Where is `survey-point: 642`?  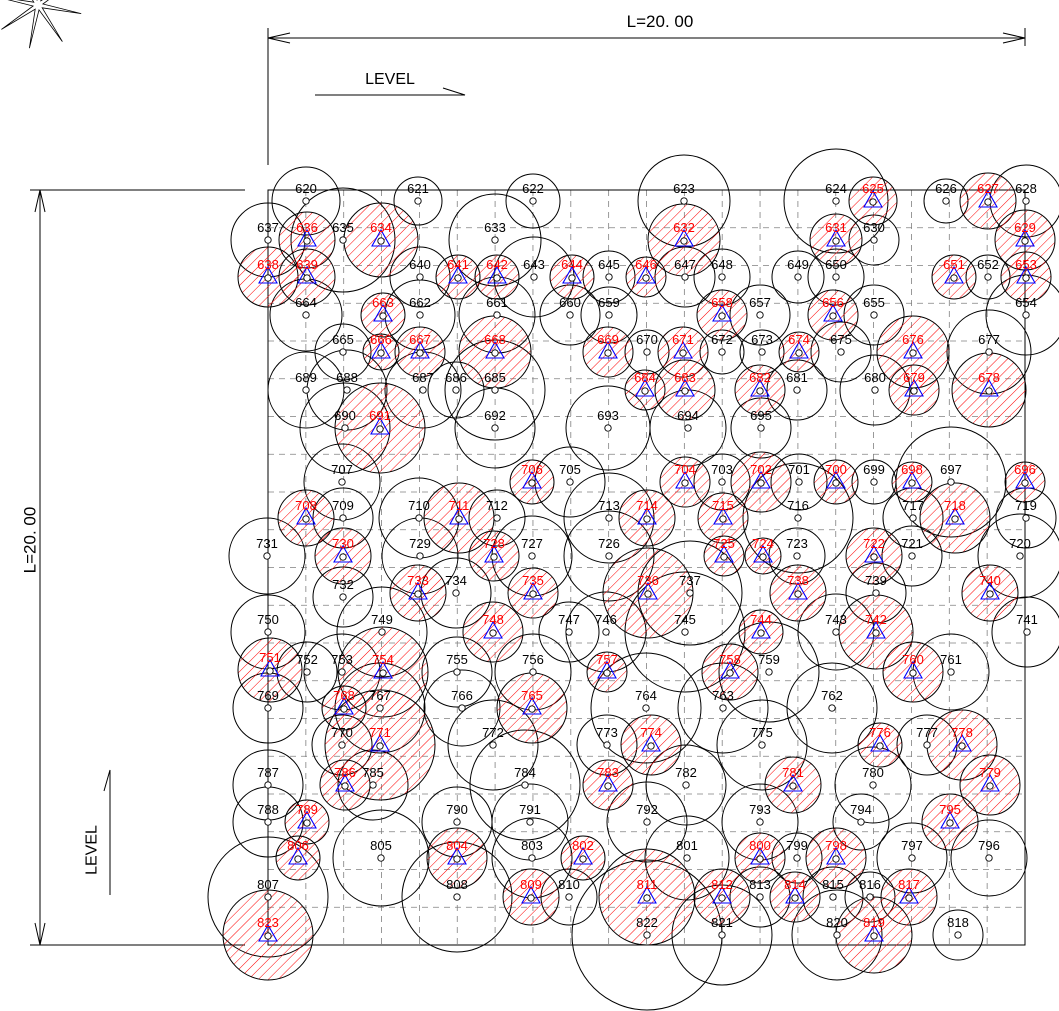
survey-point: 642 is located at coordinates (497, 270).